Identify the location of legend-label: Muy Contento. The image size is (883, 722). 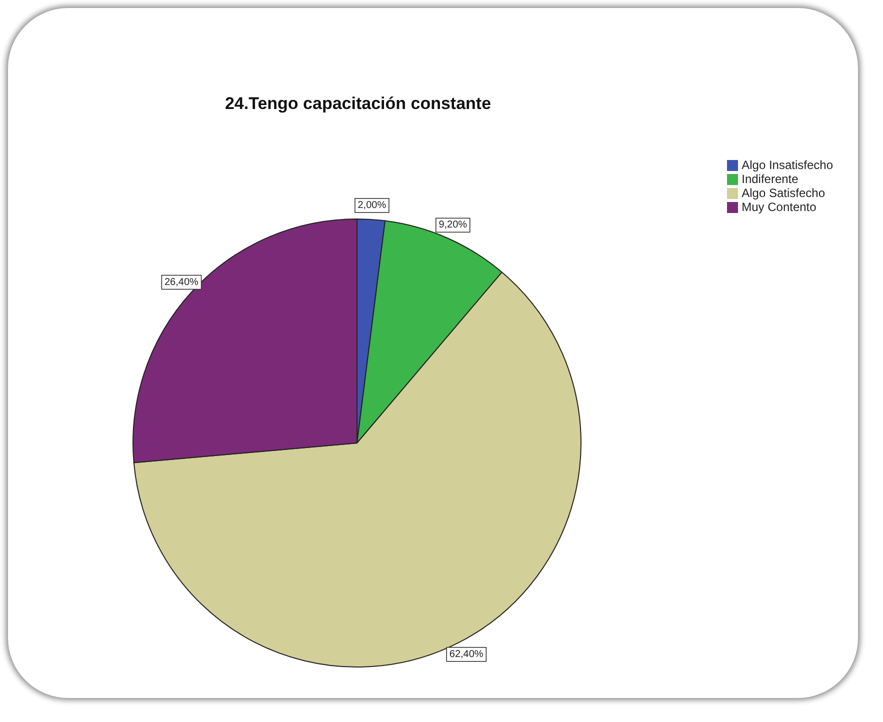
(779, 207).